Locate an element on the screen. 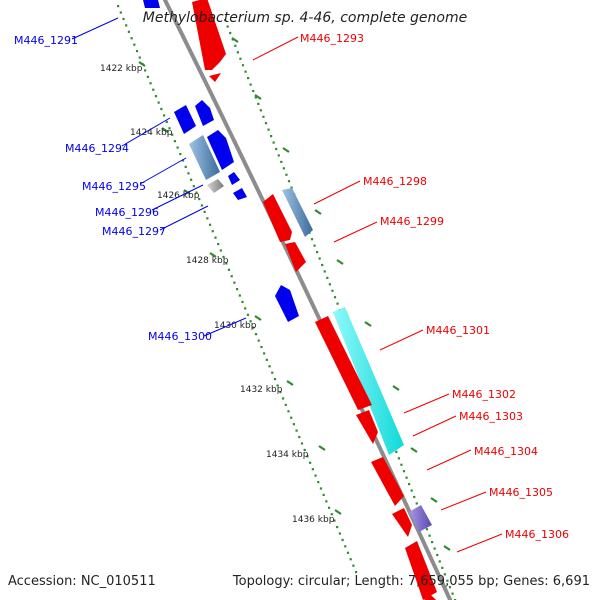 Image resolution: width=600 pixels, height=600 pixels. kbp-label: 1422 kbp is located at coordinates (121, 69).